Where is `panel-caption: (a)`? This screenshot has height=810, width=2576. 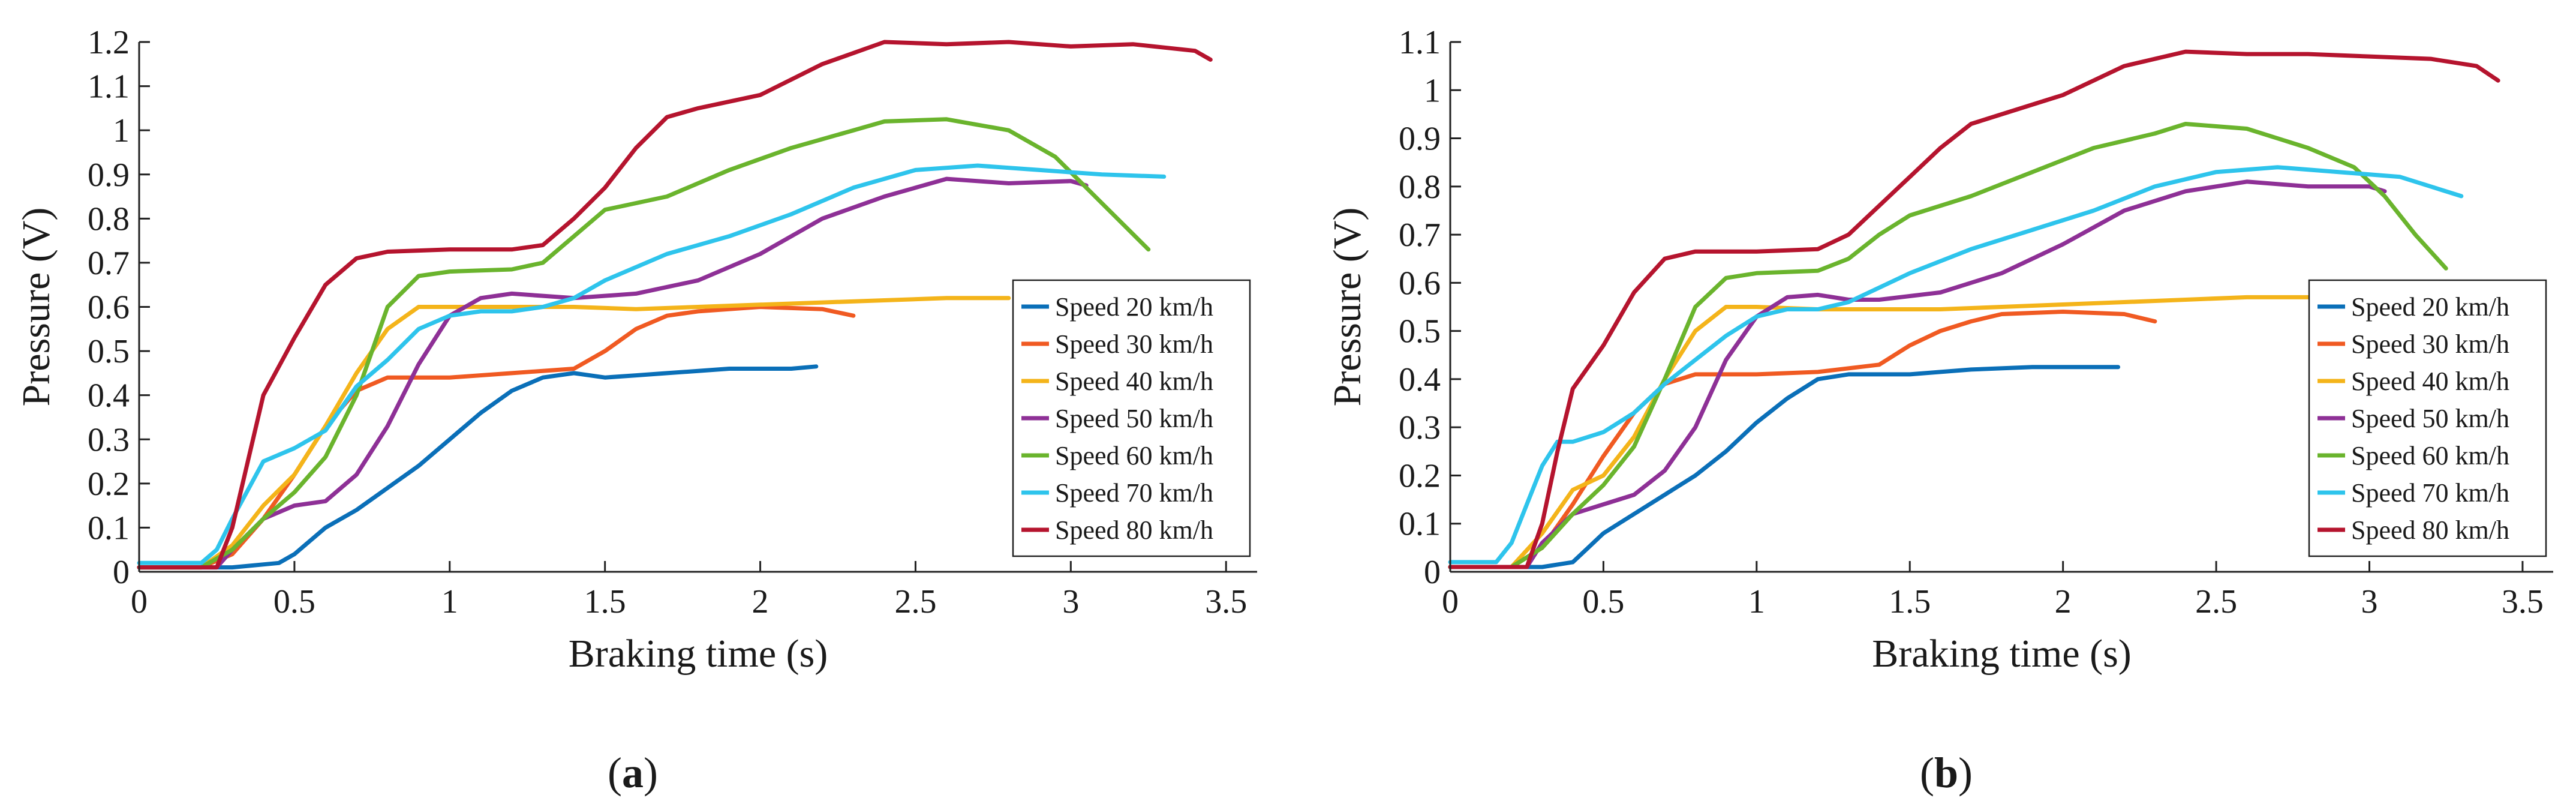 panel-caption: (a) is located at coordinates (633, 773).